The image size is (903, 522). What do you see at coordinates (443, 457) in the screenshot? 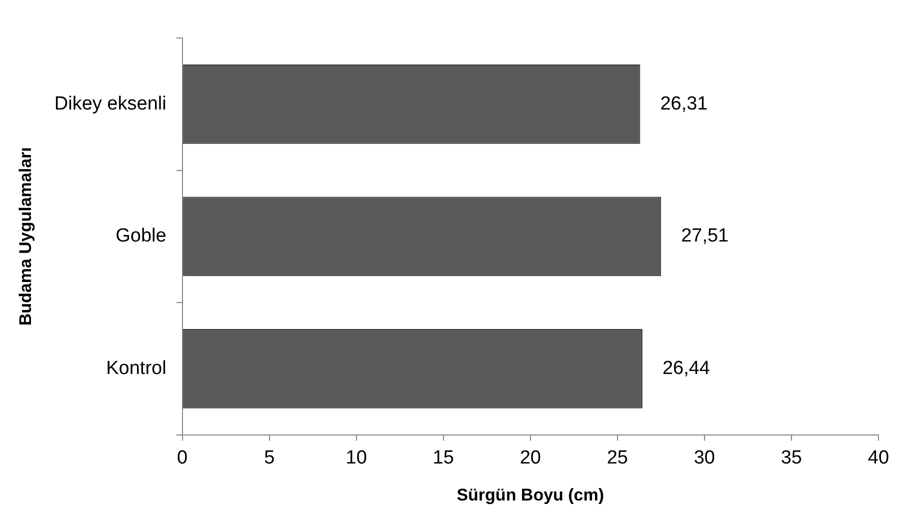
I see `x-tick-label: 15` at bounding box center [443, 457].